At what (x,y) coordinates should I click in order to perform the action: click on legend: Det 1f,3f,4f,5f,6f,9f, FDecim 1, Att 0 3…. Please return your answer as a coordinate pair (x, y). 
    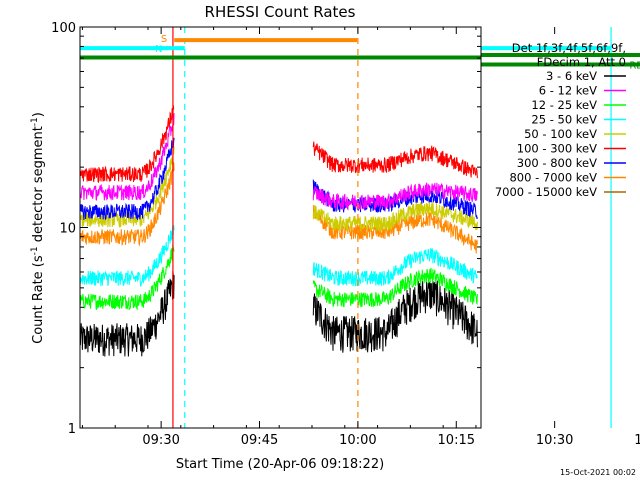
    Looking at the image, I should click on (560, 120).